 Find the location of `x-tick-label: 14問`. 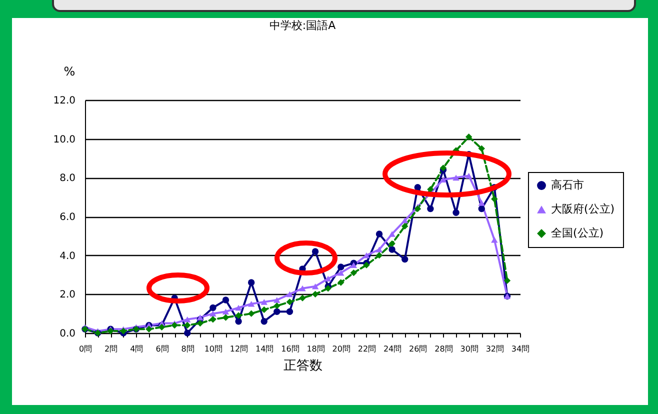

x-tick-label: 14問 is located at coordinates (265, 349).